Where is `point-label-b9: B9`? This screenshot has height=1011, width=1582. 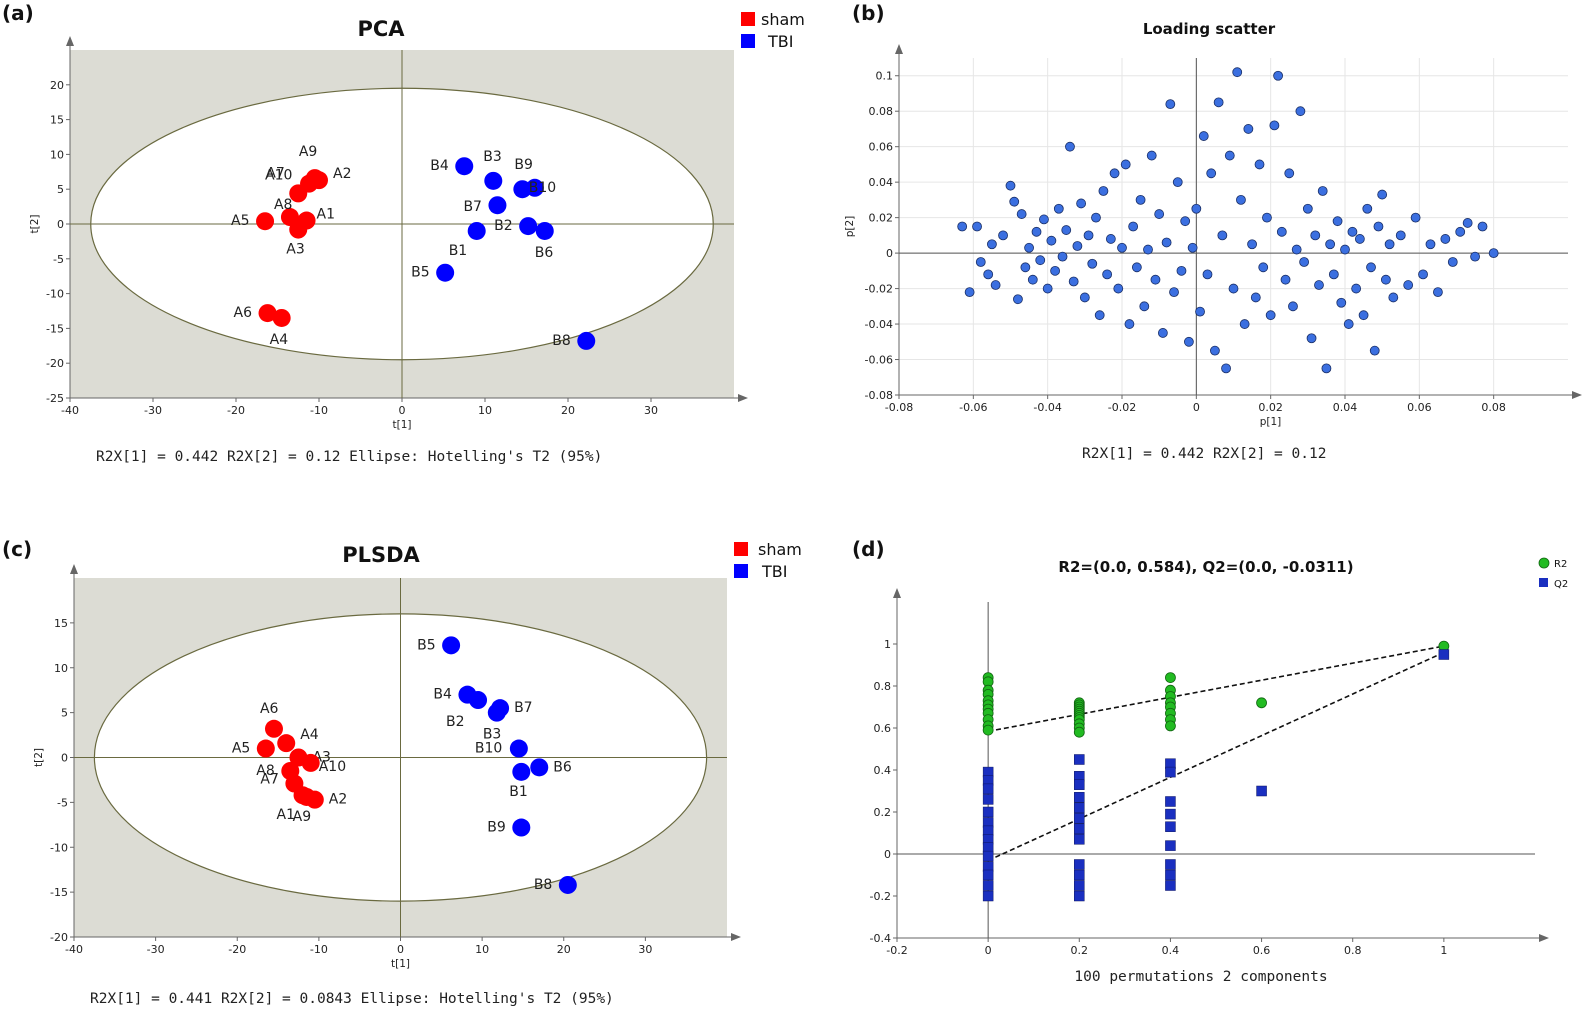 point-label-b9: B9 is located at coordinates (496, 828).